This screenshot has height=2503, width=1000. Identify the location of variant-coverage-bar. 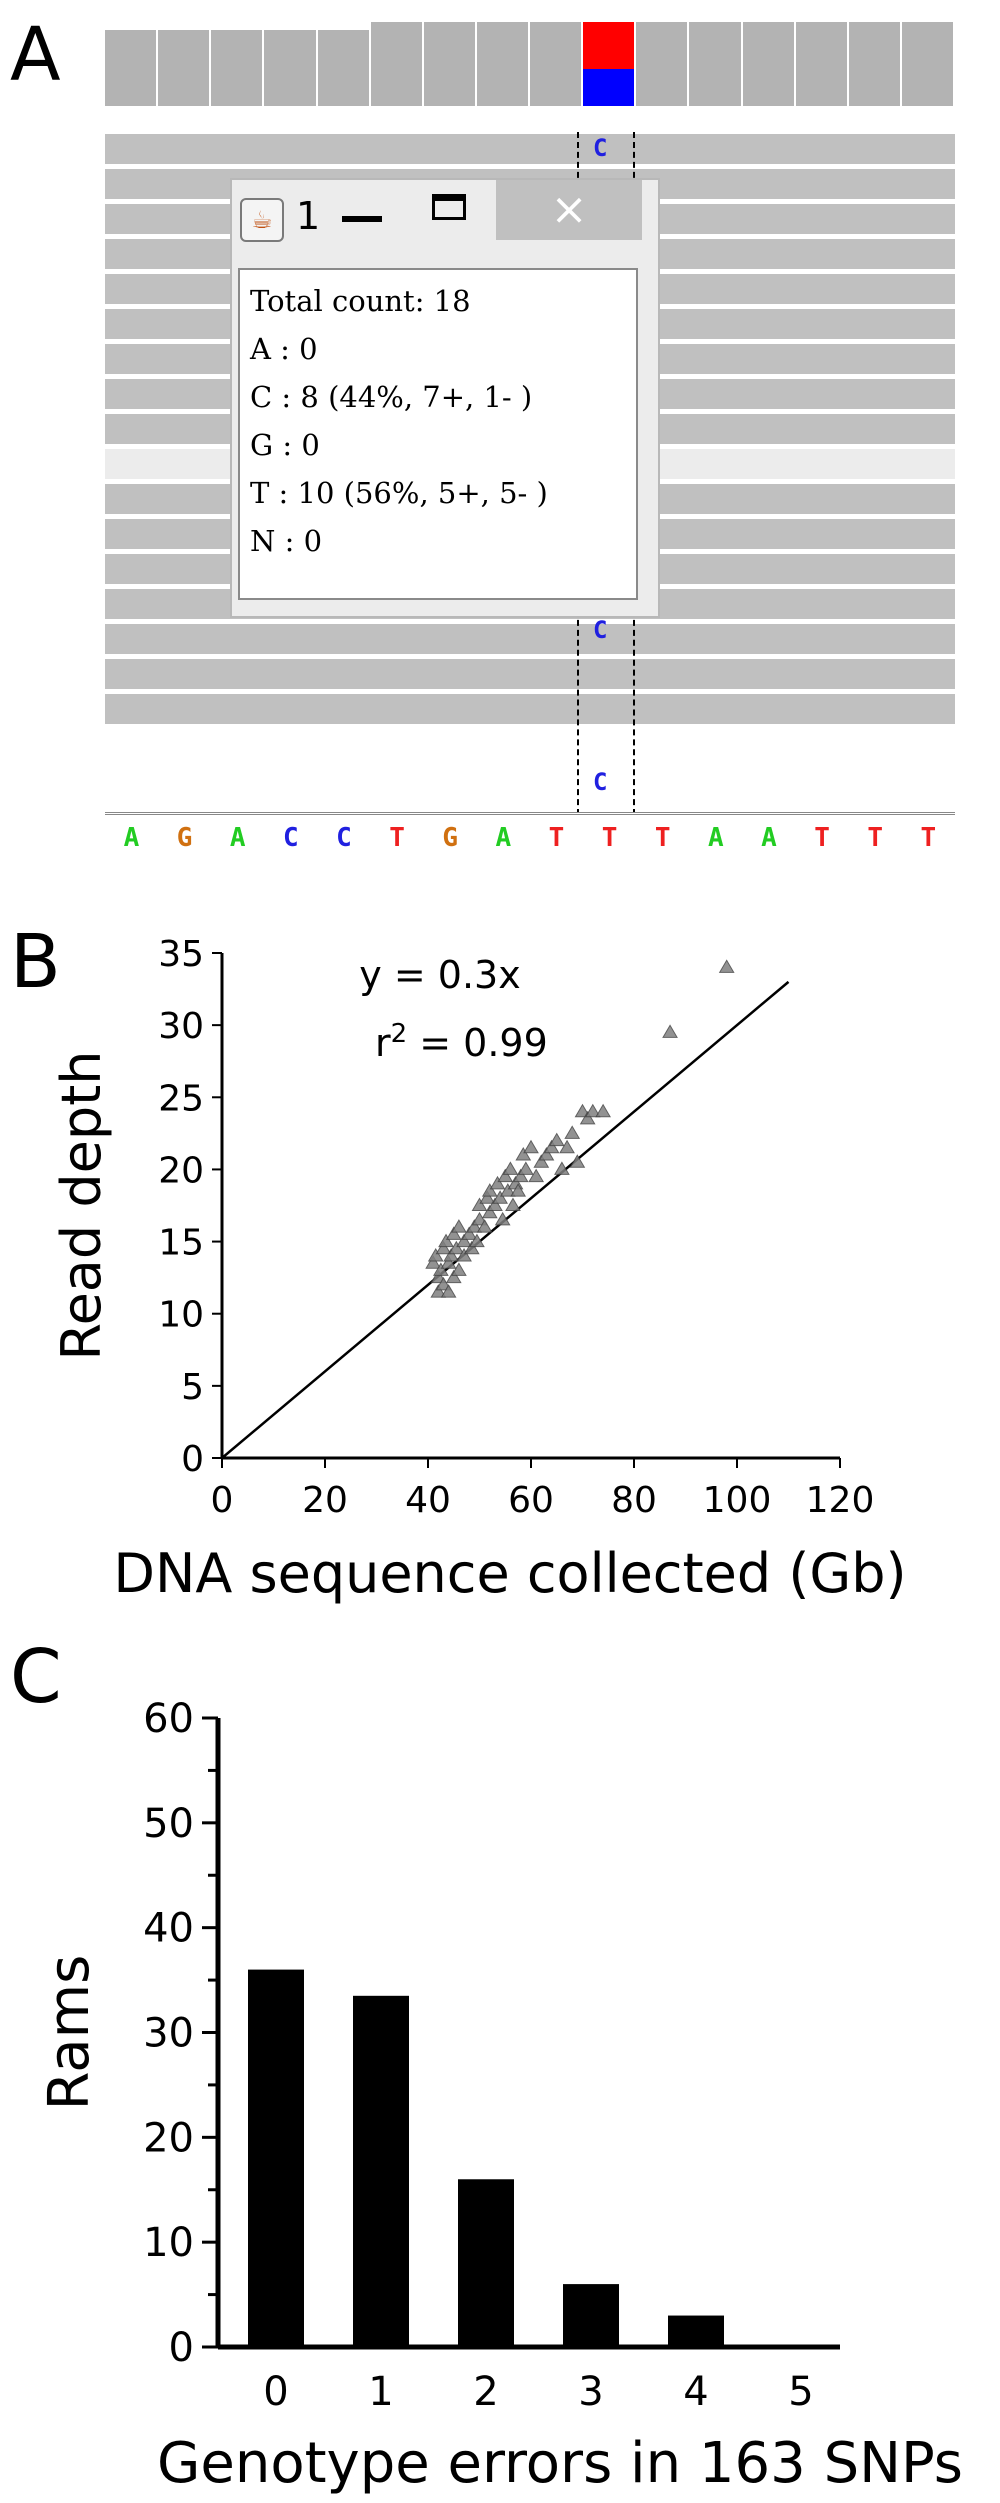
(610, 64).